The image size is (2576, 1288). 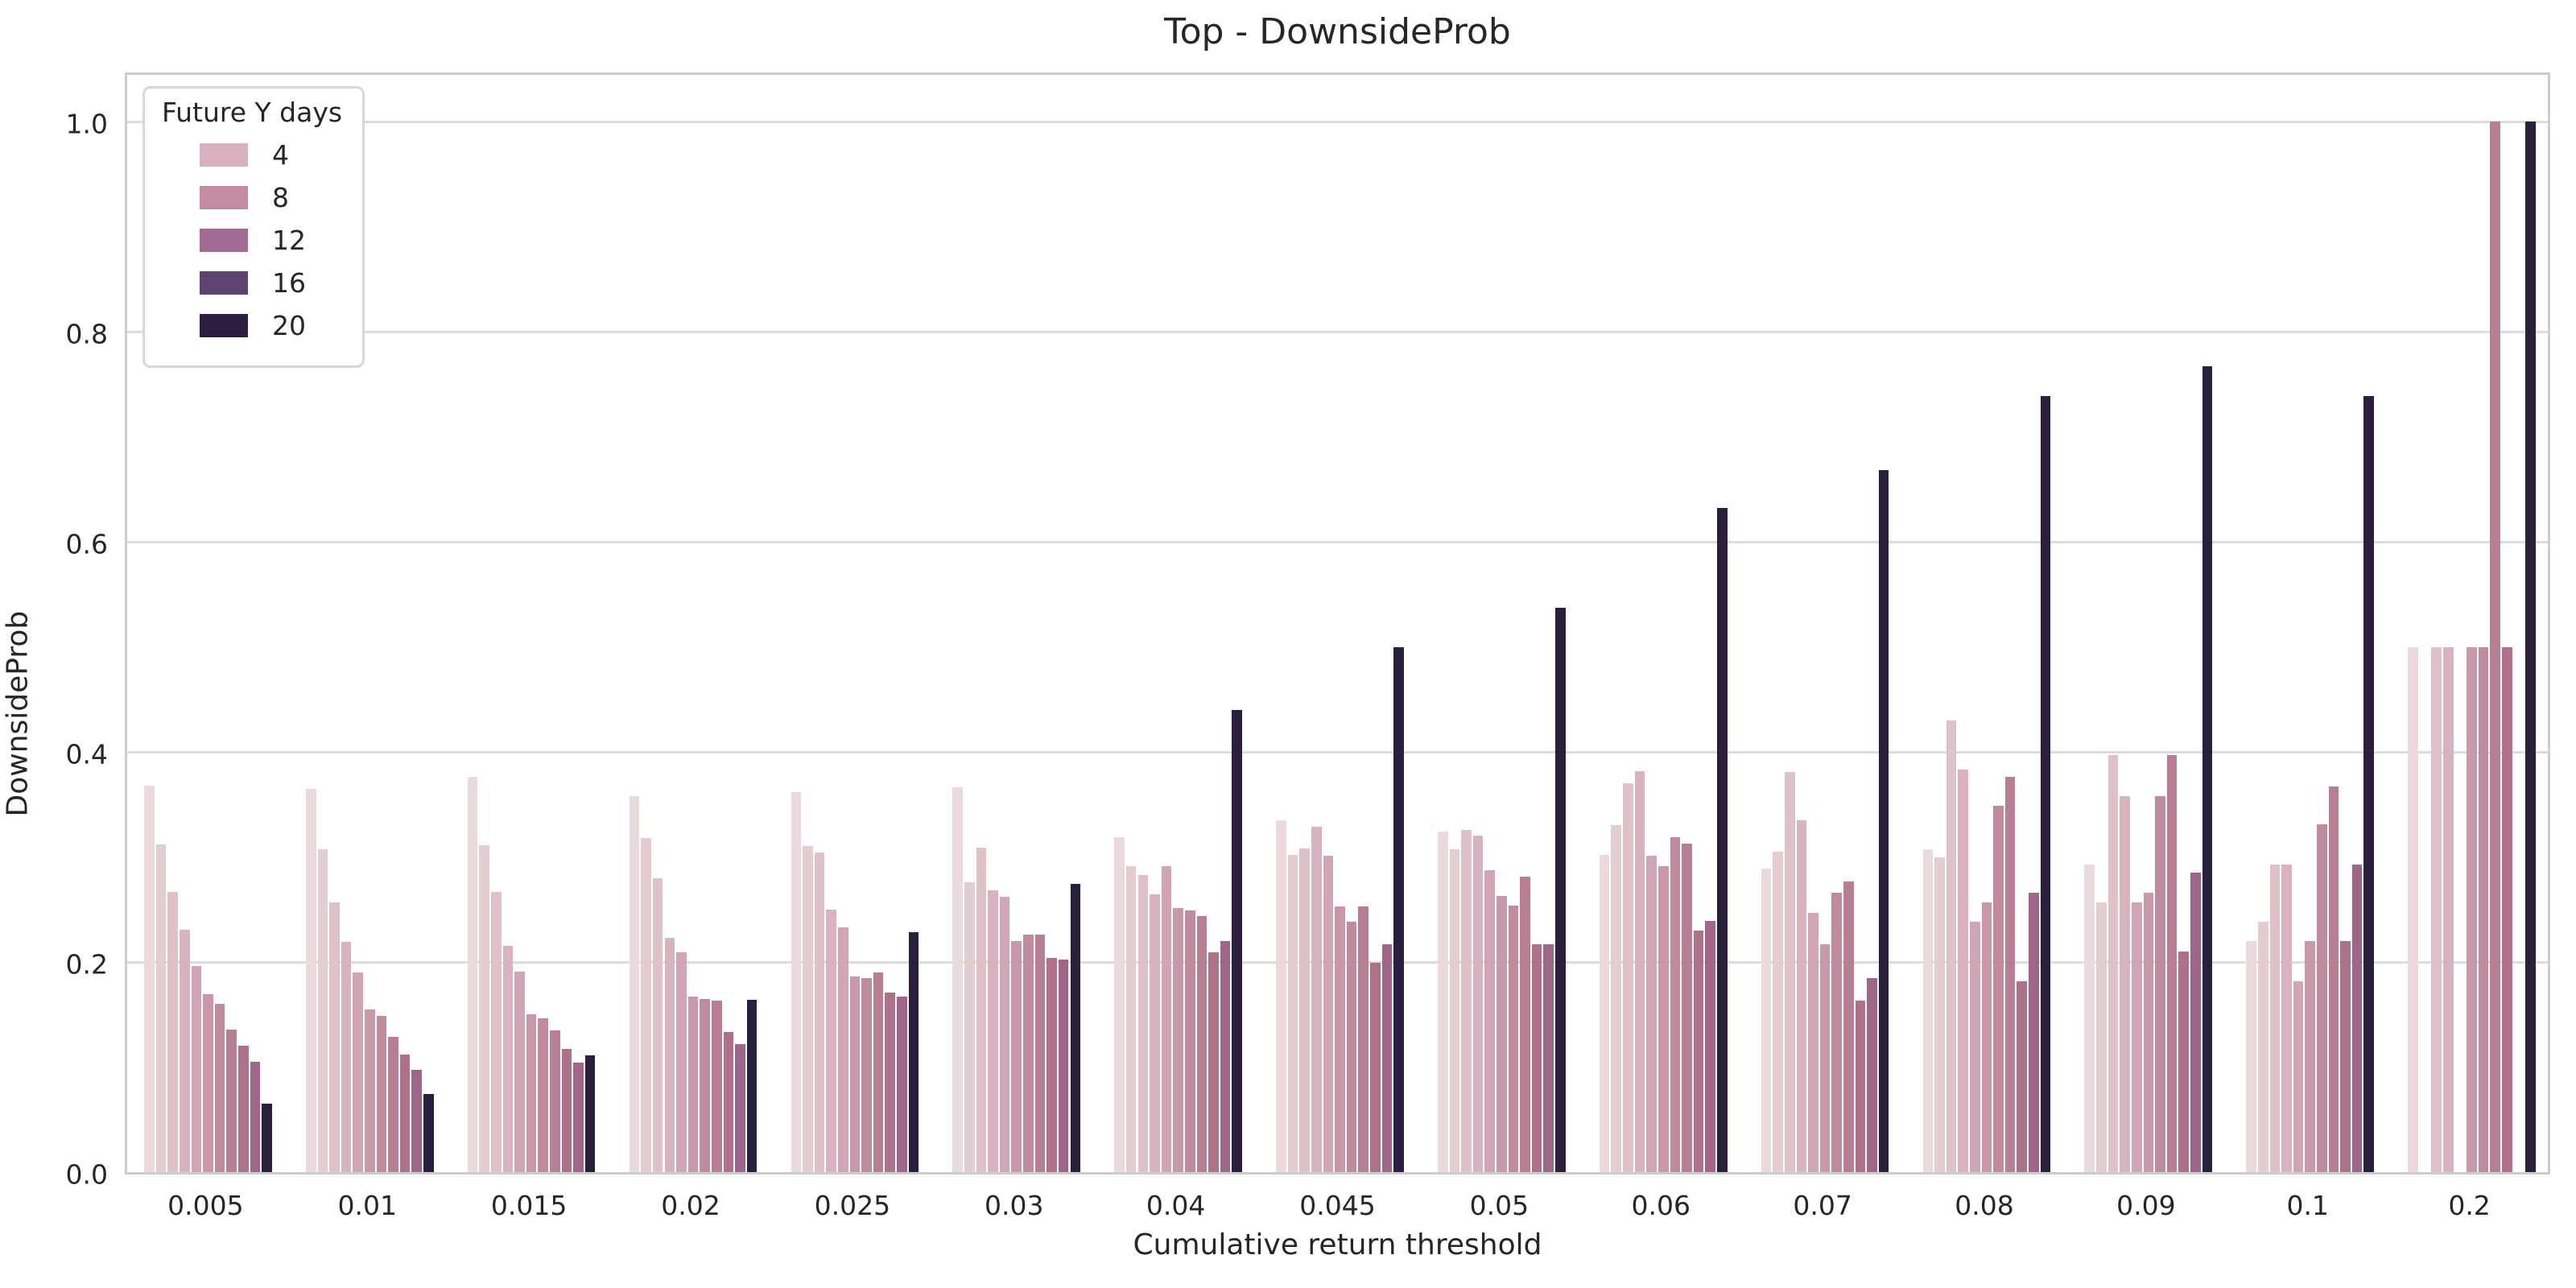 What do you see at coordinates (796, 981) in the screenshot?
I see `bar-0.025-hue-01` at bounding box center [796, 981].